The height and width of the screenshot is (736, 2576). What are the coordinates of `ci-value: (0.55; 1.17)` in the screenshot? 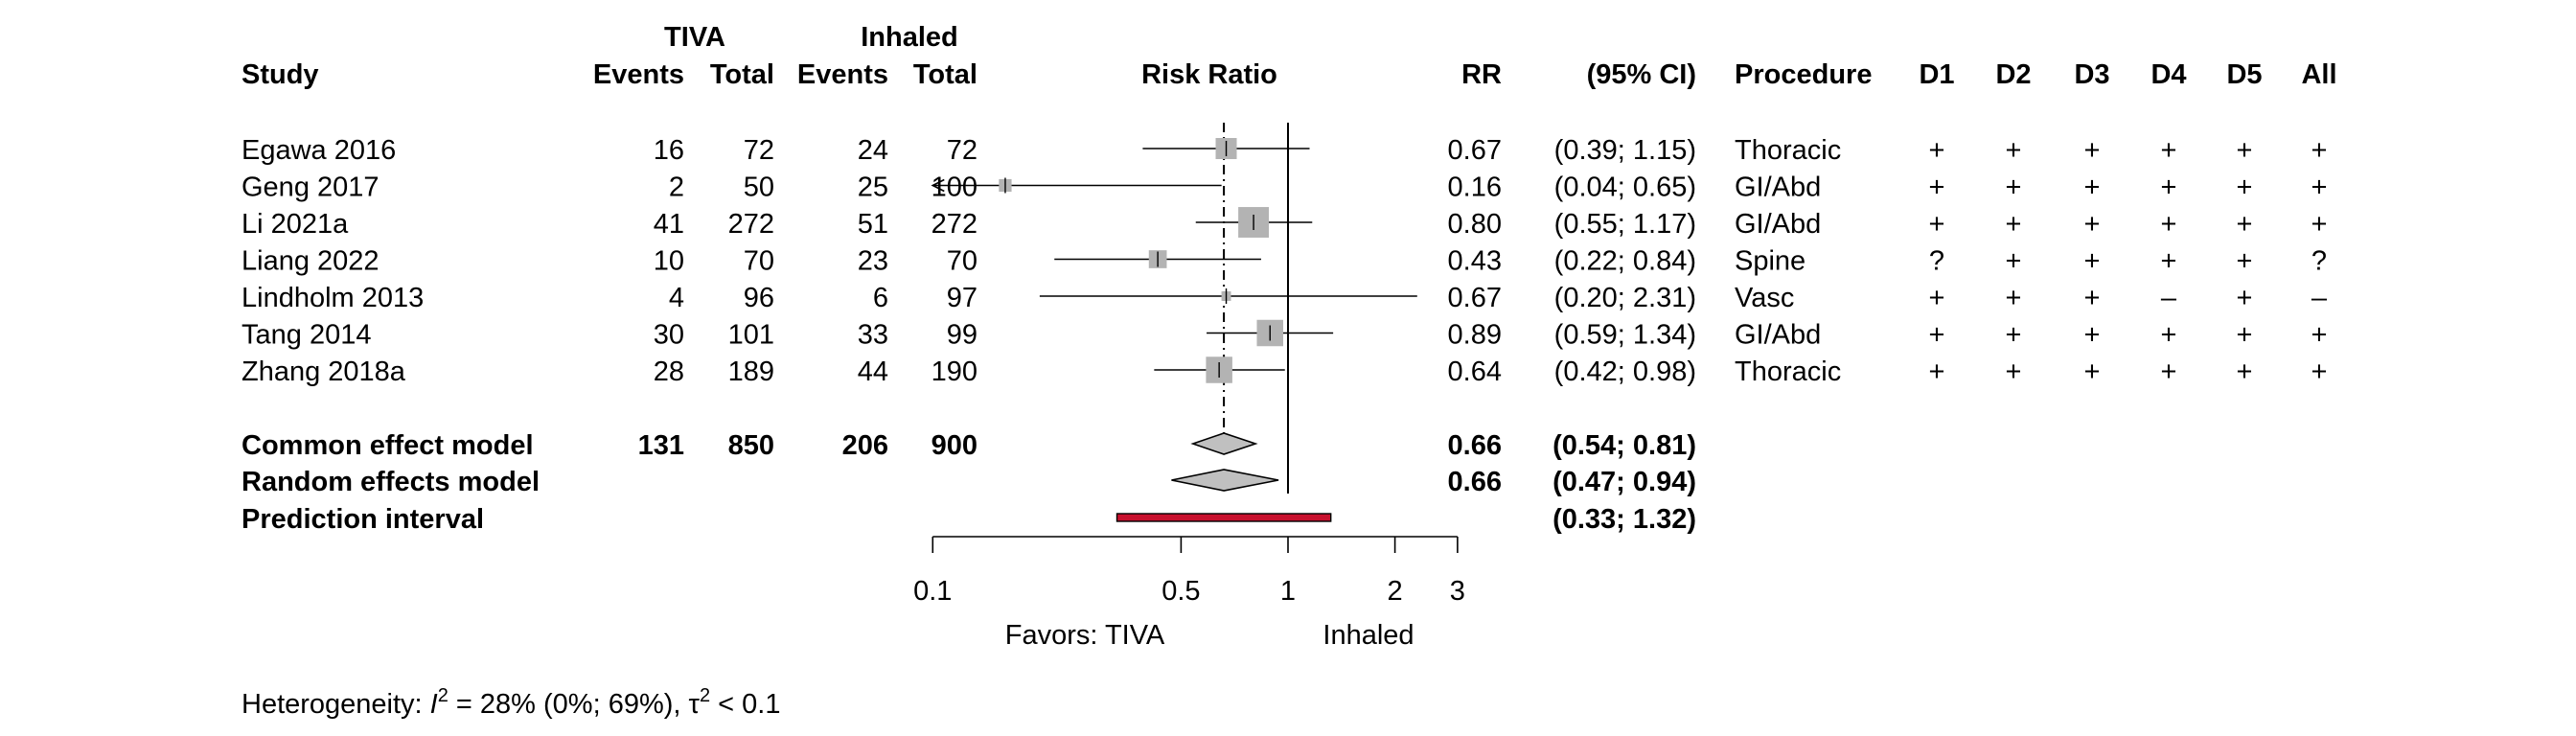 It's located at (1625, 224).